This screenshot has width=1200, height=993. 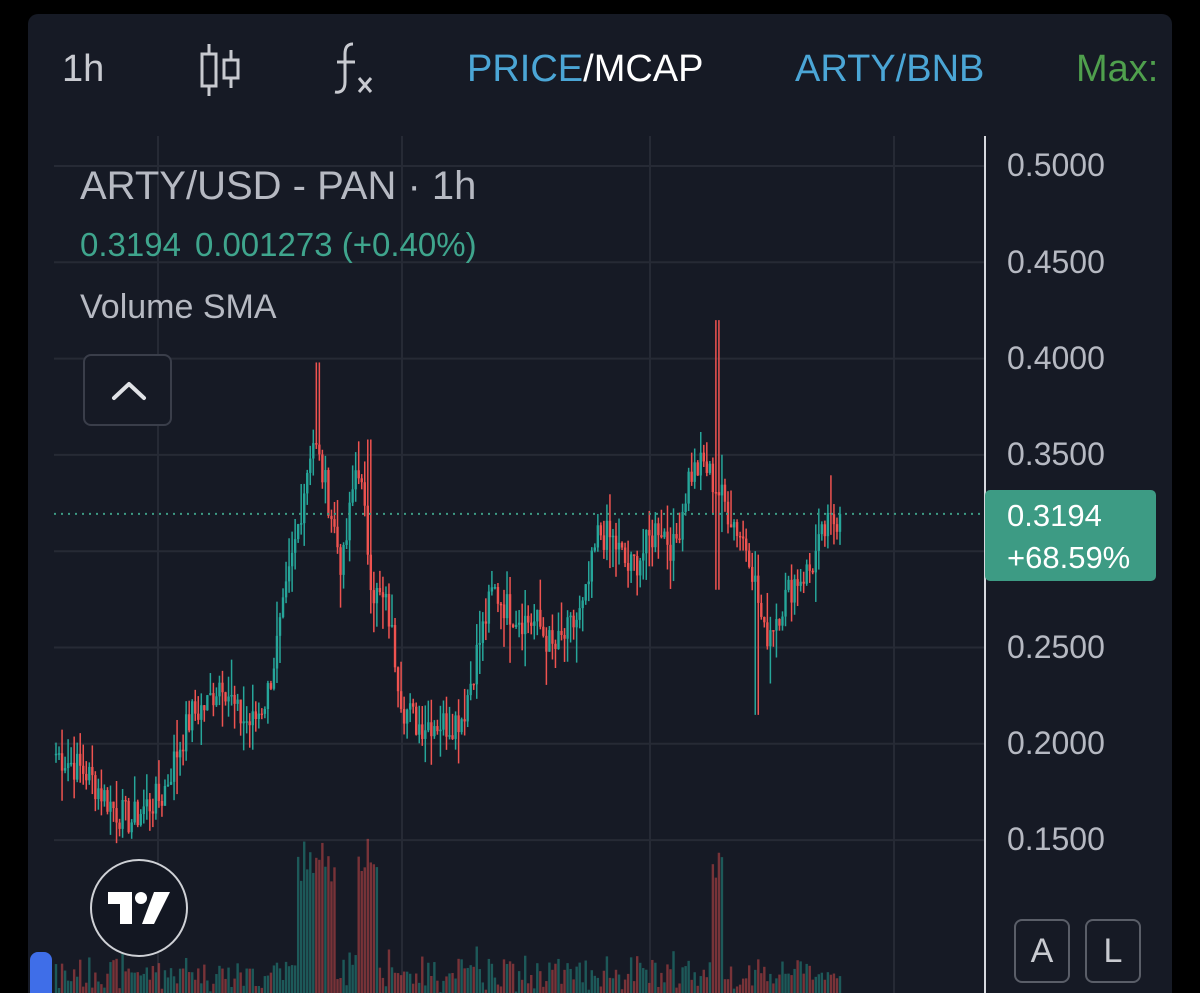 What do you see at coordinates (1042, 951) in the screenshot?
I see `auto-scale-button: A` at bounding box center [1042, 951].